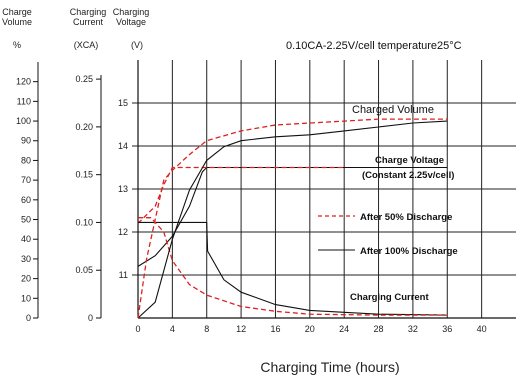  Describe the element at coordinates (393, 110) in the screenshot. I see `annotation-charged-volume: Charged Volume` at that location.